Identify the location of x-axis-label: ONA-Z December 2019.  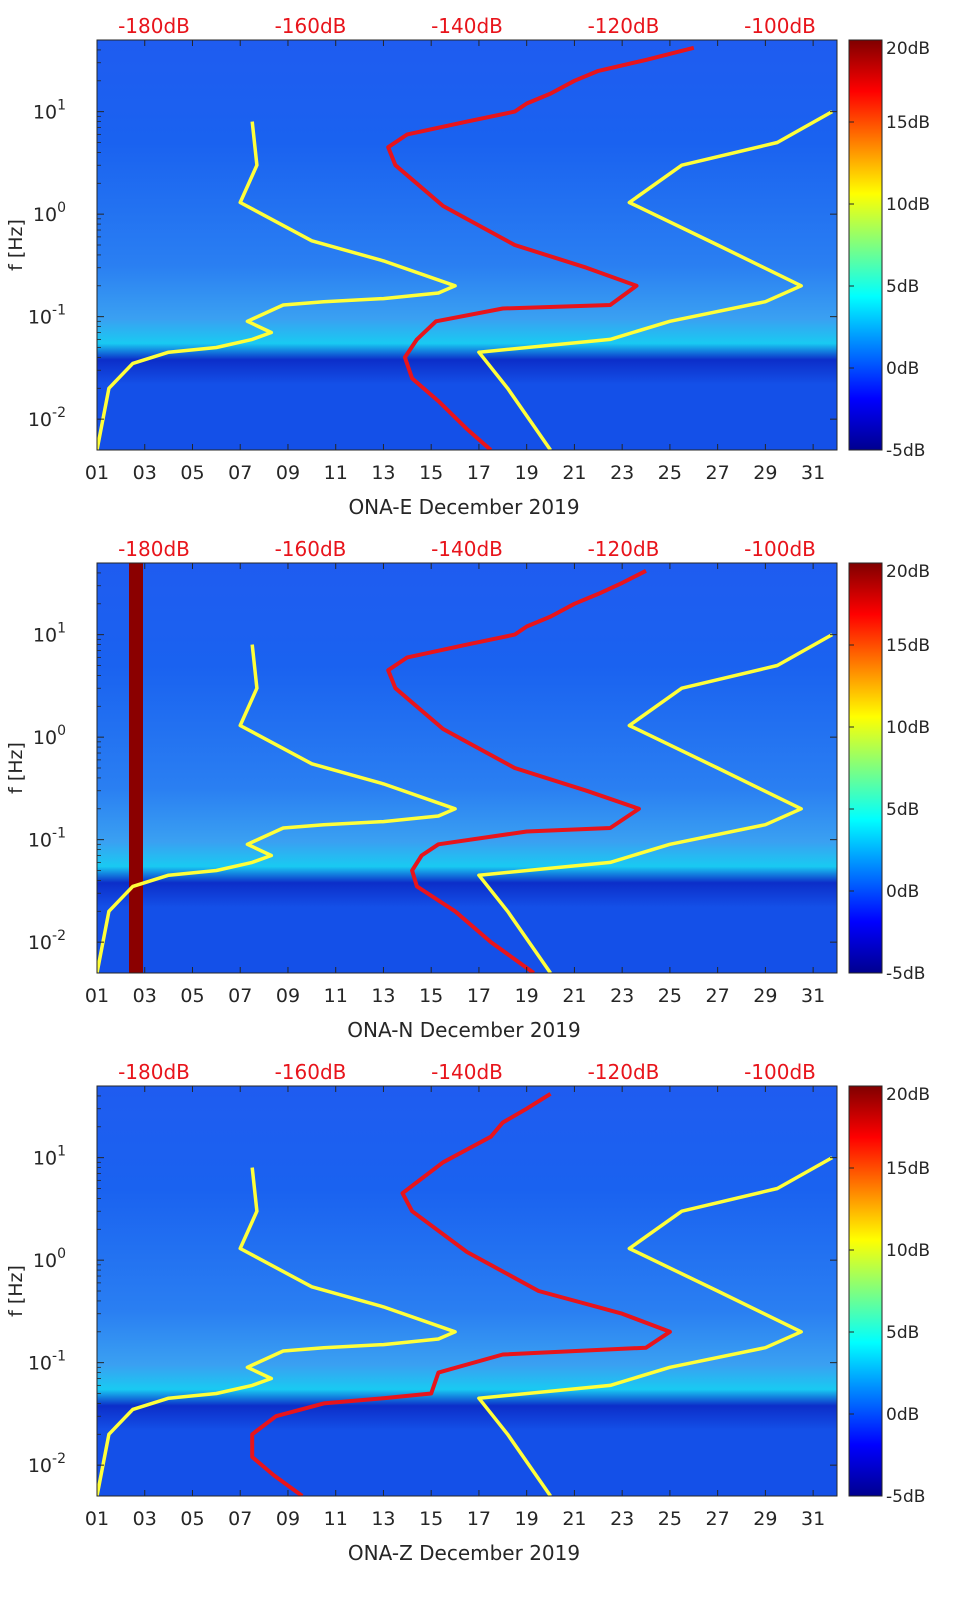
(464, 1553).